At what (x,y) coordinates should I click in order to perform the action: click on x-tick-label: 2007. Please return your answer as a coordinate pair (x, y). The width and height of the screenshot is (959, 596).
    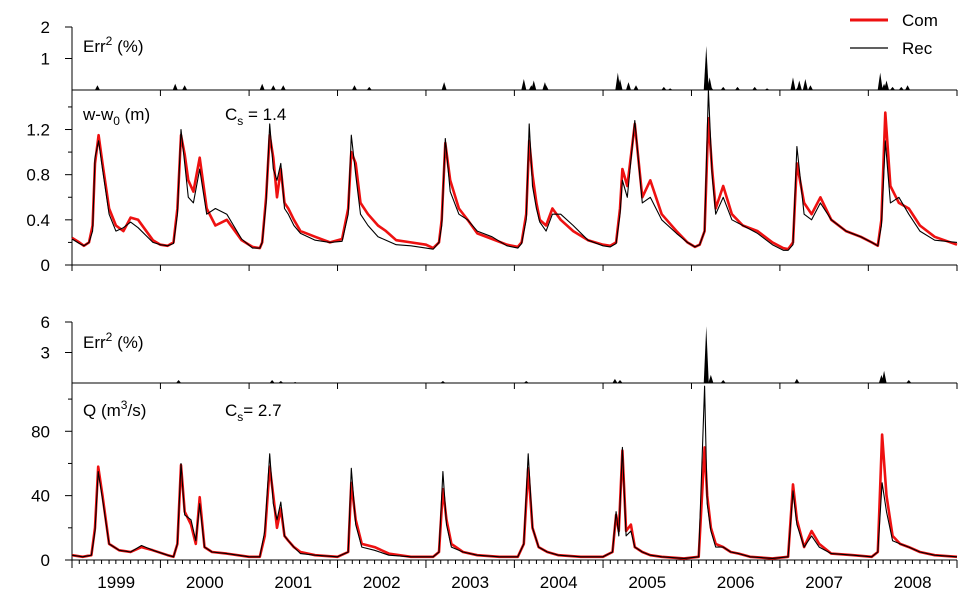
    Looking at the image, I should click on (824, 582).